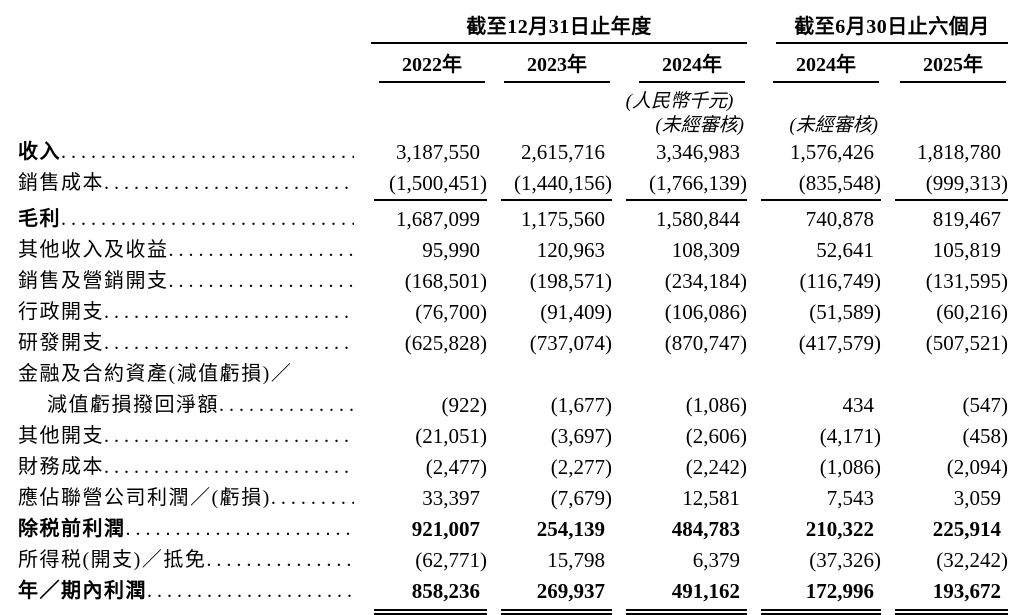  I want to click on value-text: 52,641, so click(845, 250).